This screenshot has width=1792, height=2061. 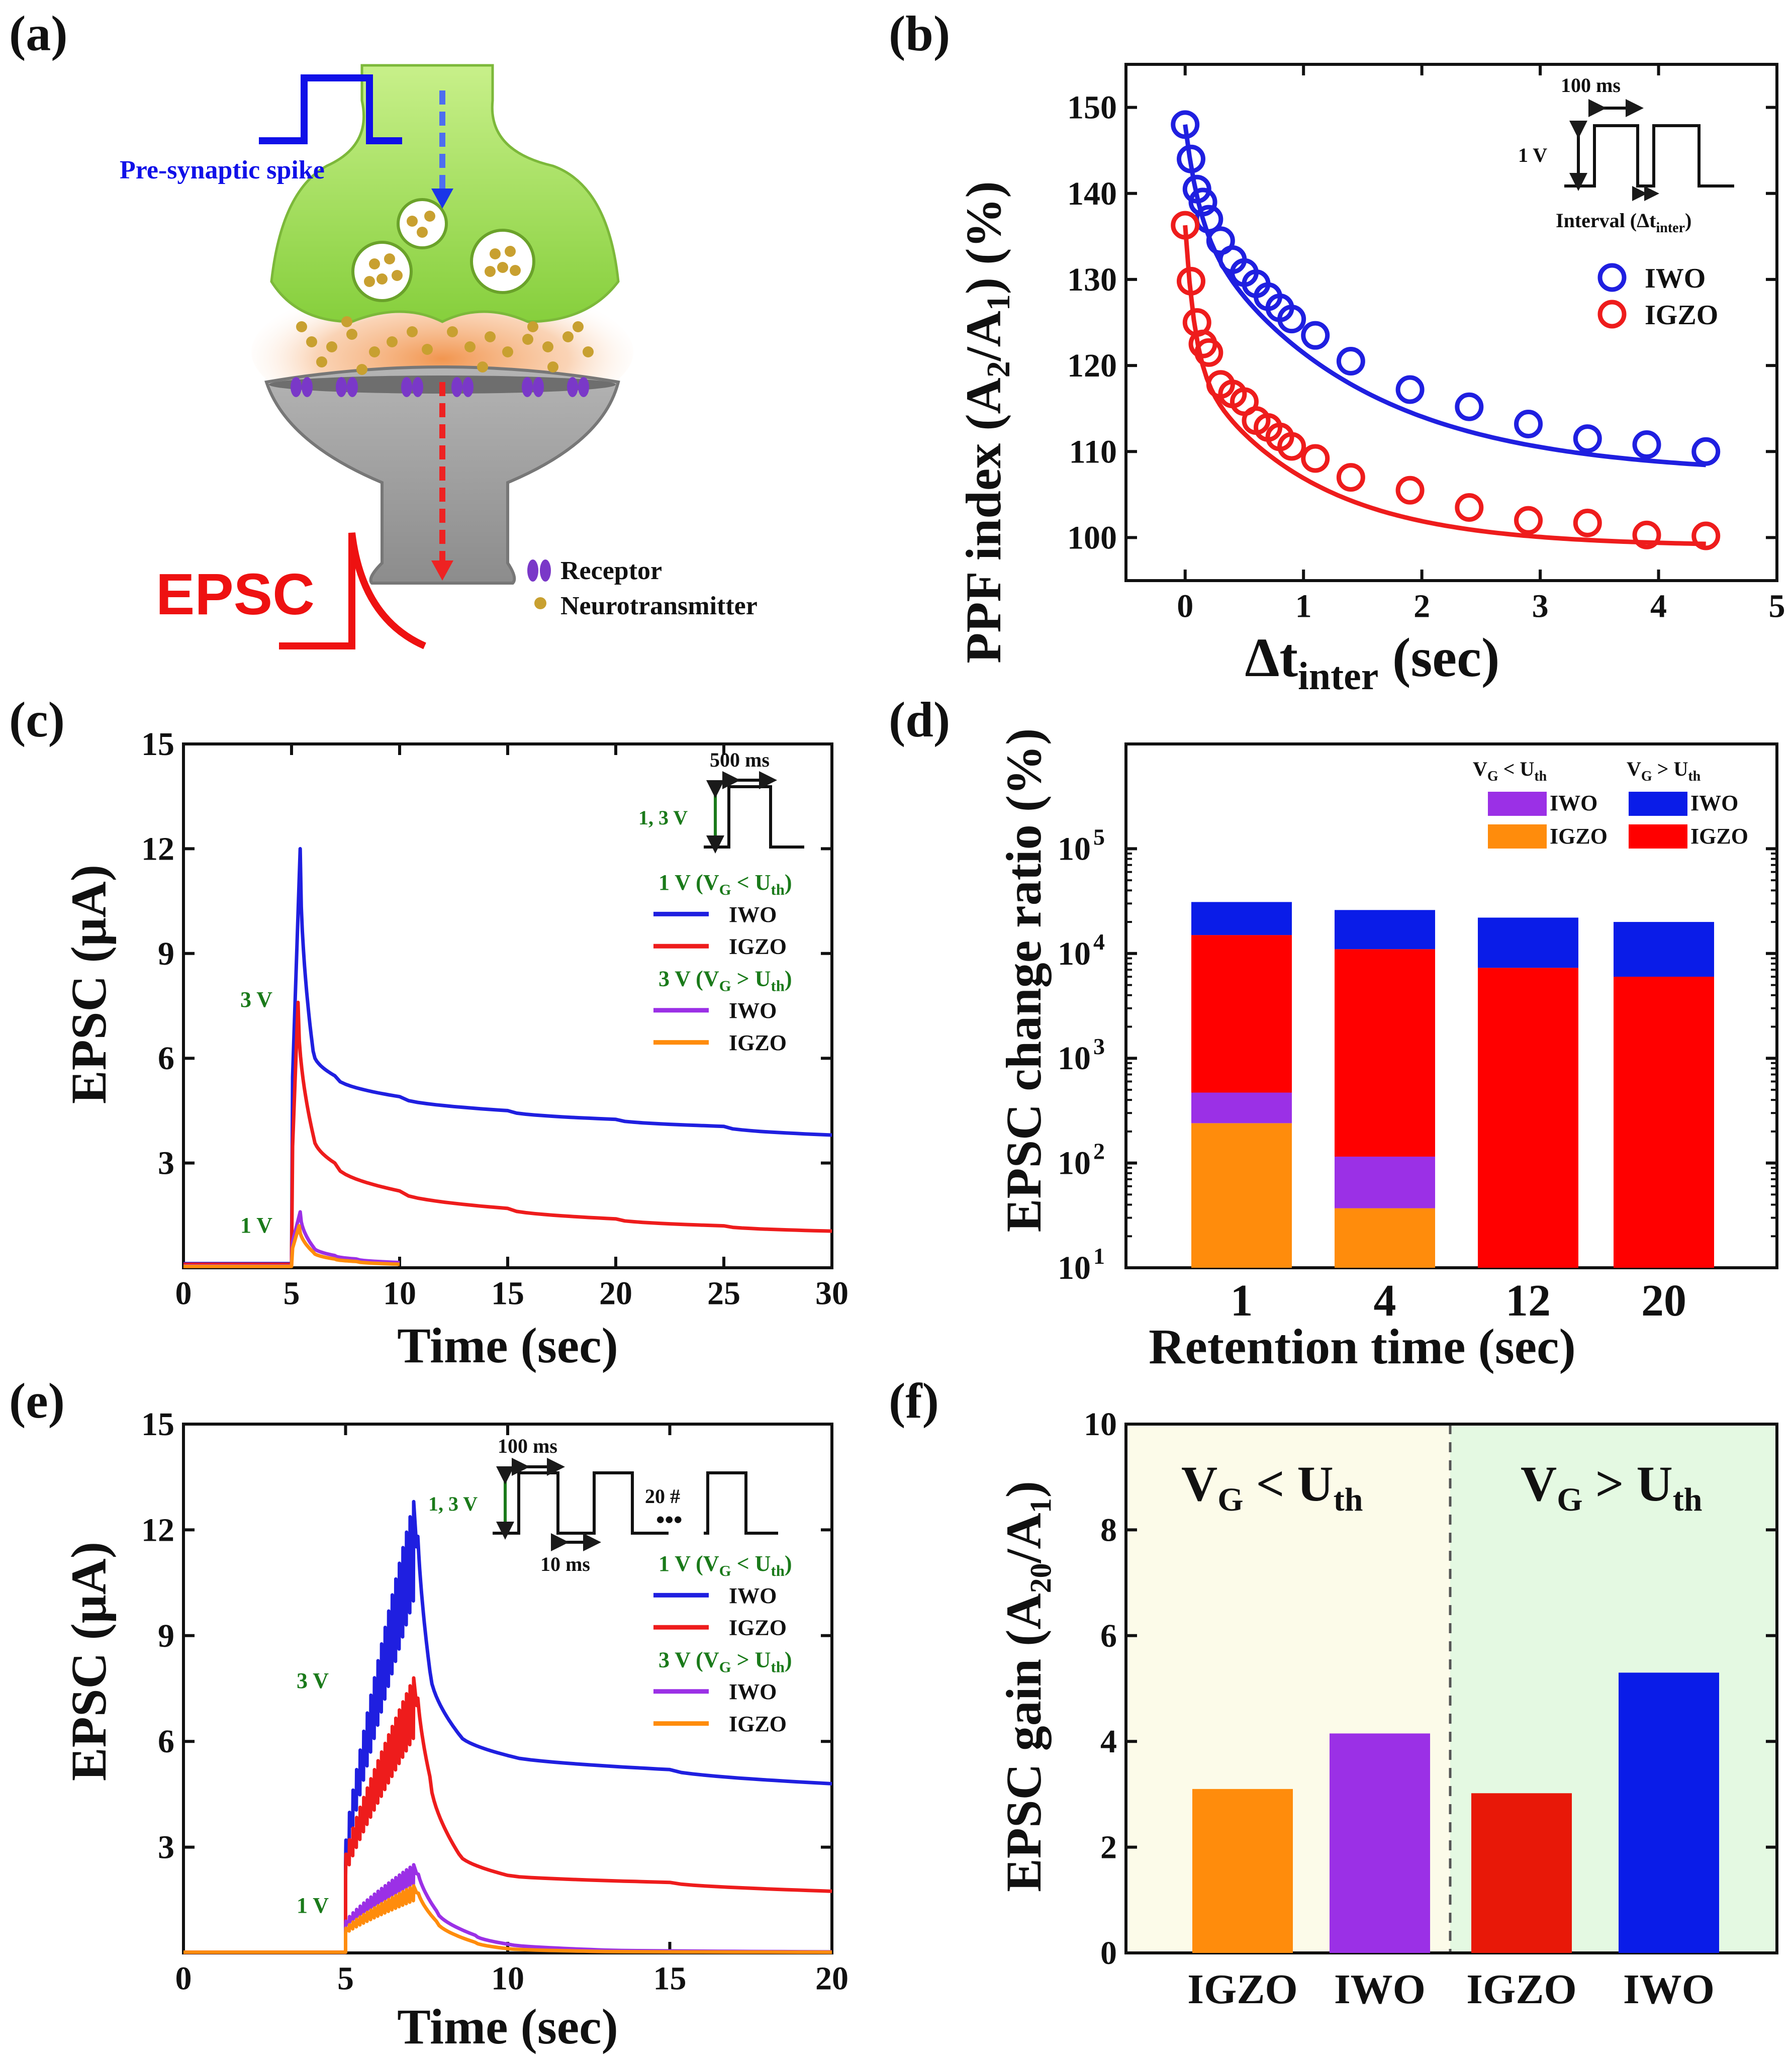 What do you see at coordinates (721, 801) in the screenshot?
I see `c-pulse-inset: 500 ms 1, 3 V` at bounding box center [721, 801].